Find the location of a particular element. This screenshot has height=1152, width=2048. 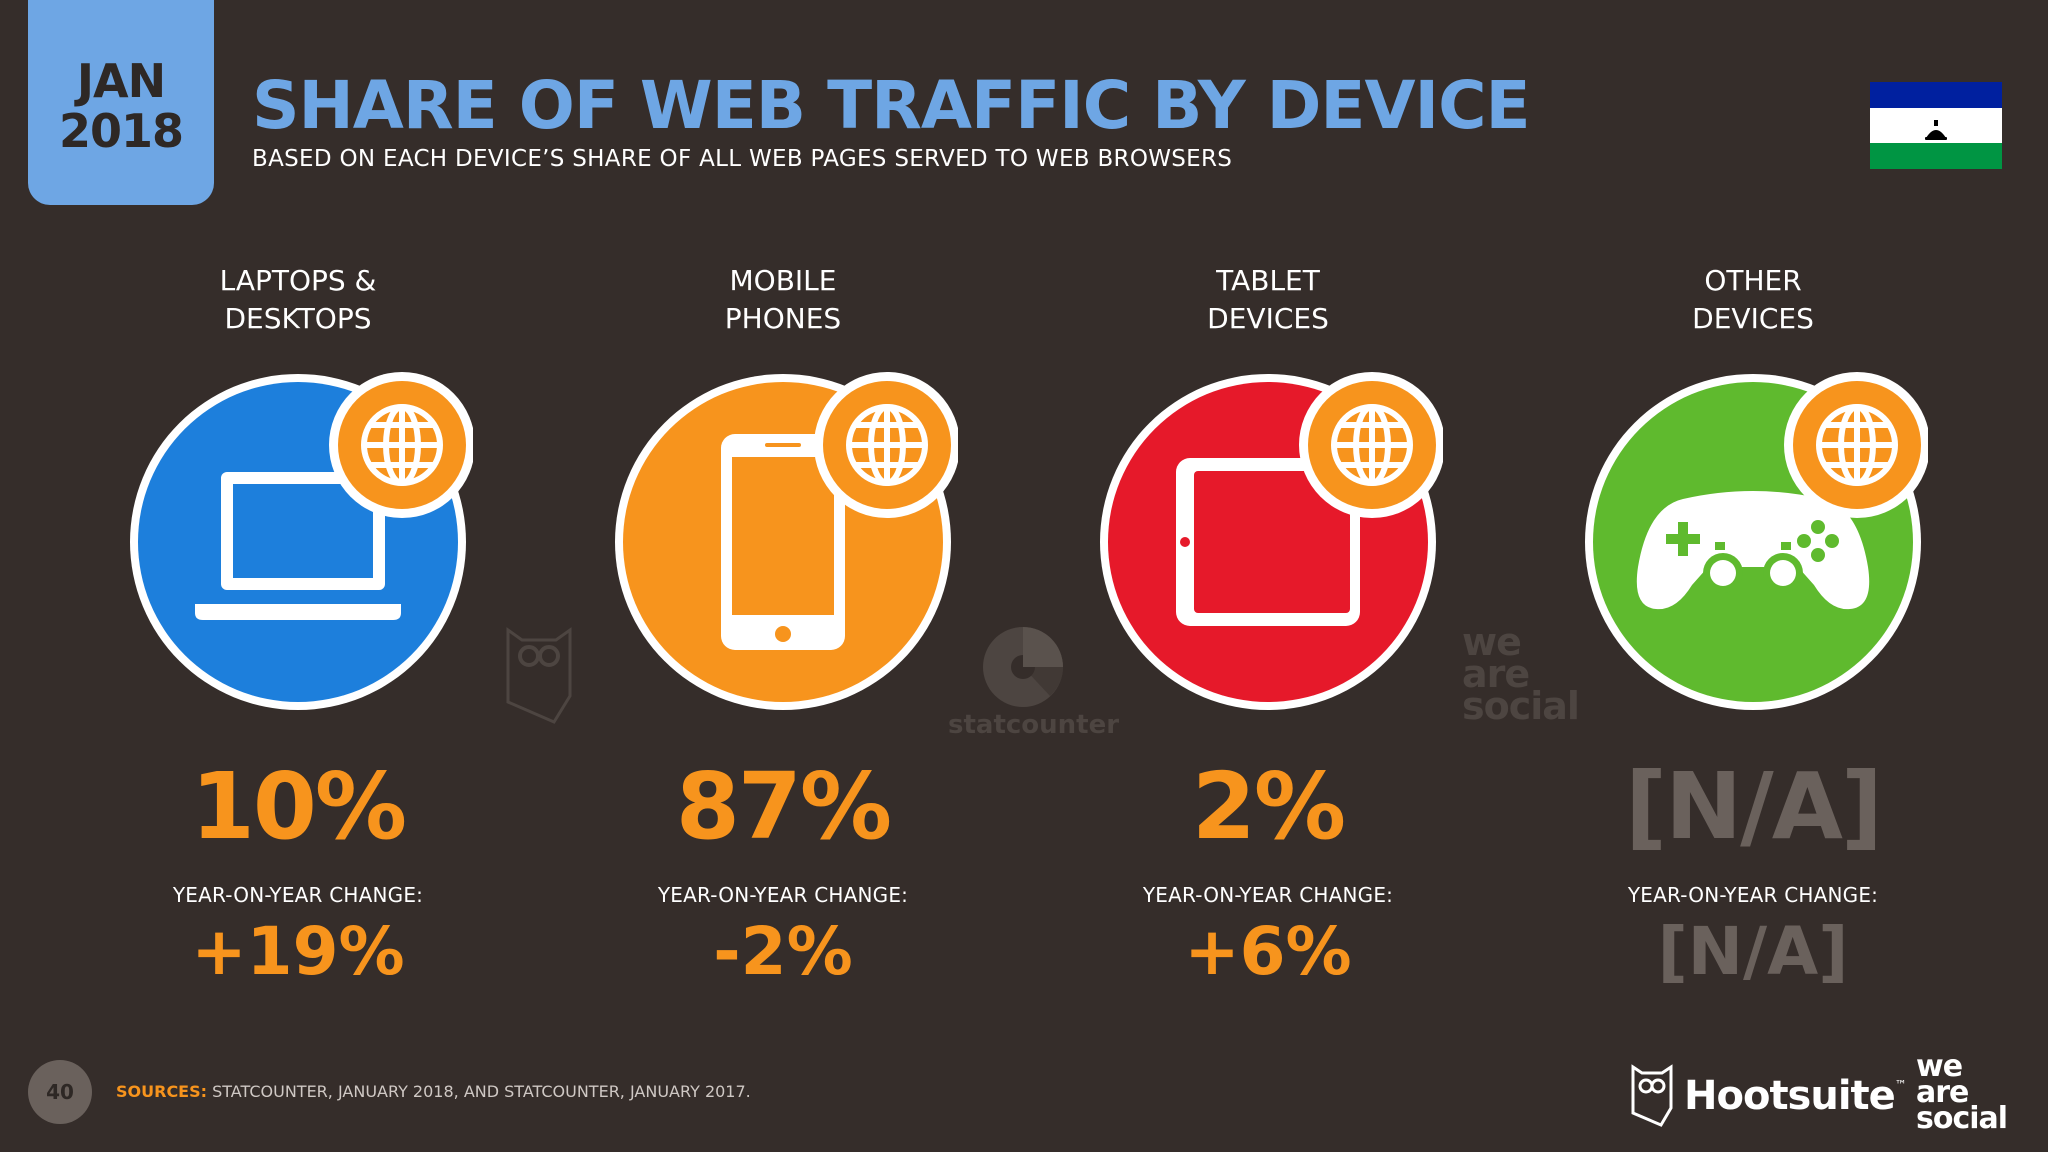

game-controller-icon is located at coordinates (1756, 541).